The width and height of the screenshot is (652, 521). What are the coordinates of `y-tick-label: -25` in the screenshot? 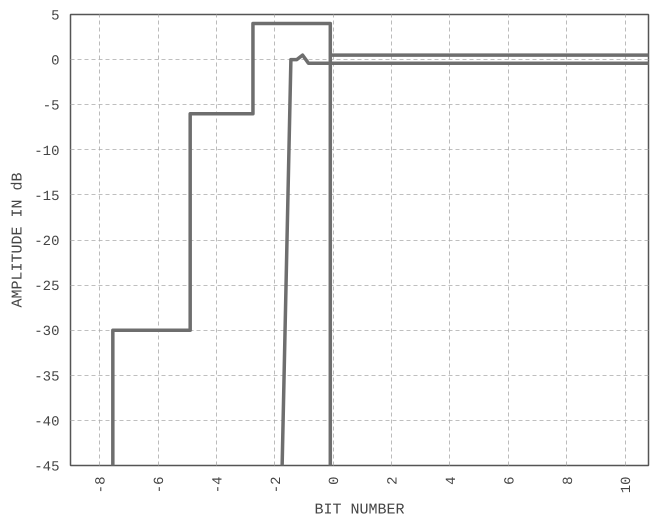 It's located at (47, 287).